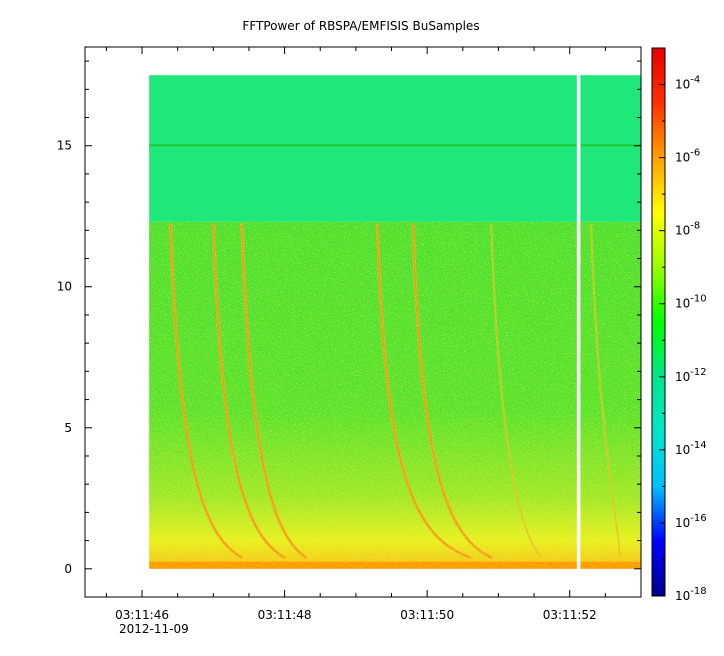 Image resolution: width=724 pixels, height=656 pixels. What do you see at coordinates (570, 615) in the screenshot?
I see `x-tick-label: 03:11:52` at bounding box center [570, 615].